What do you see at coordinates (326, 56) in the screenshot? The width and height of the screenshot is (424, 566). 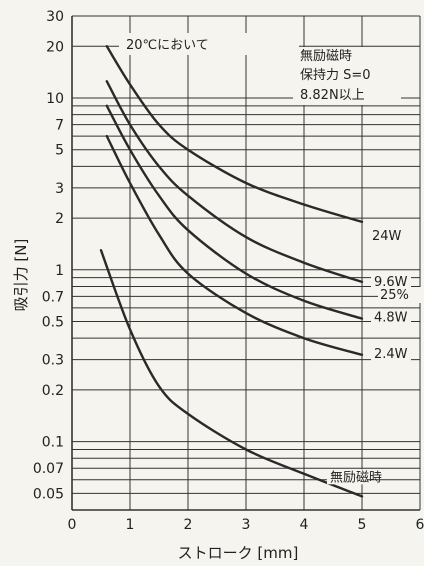 I see `note-line-1: 無励磁時` at bounding box center [326, 56].